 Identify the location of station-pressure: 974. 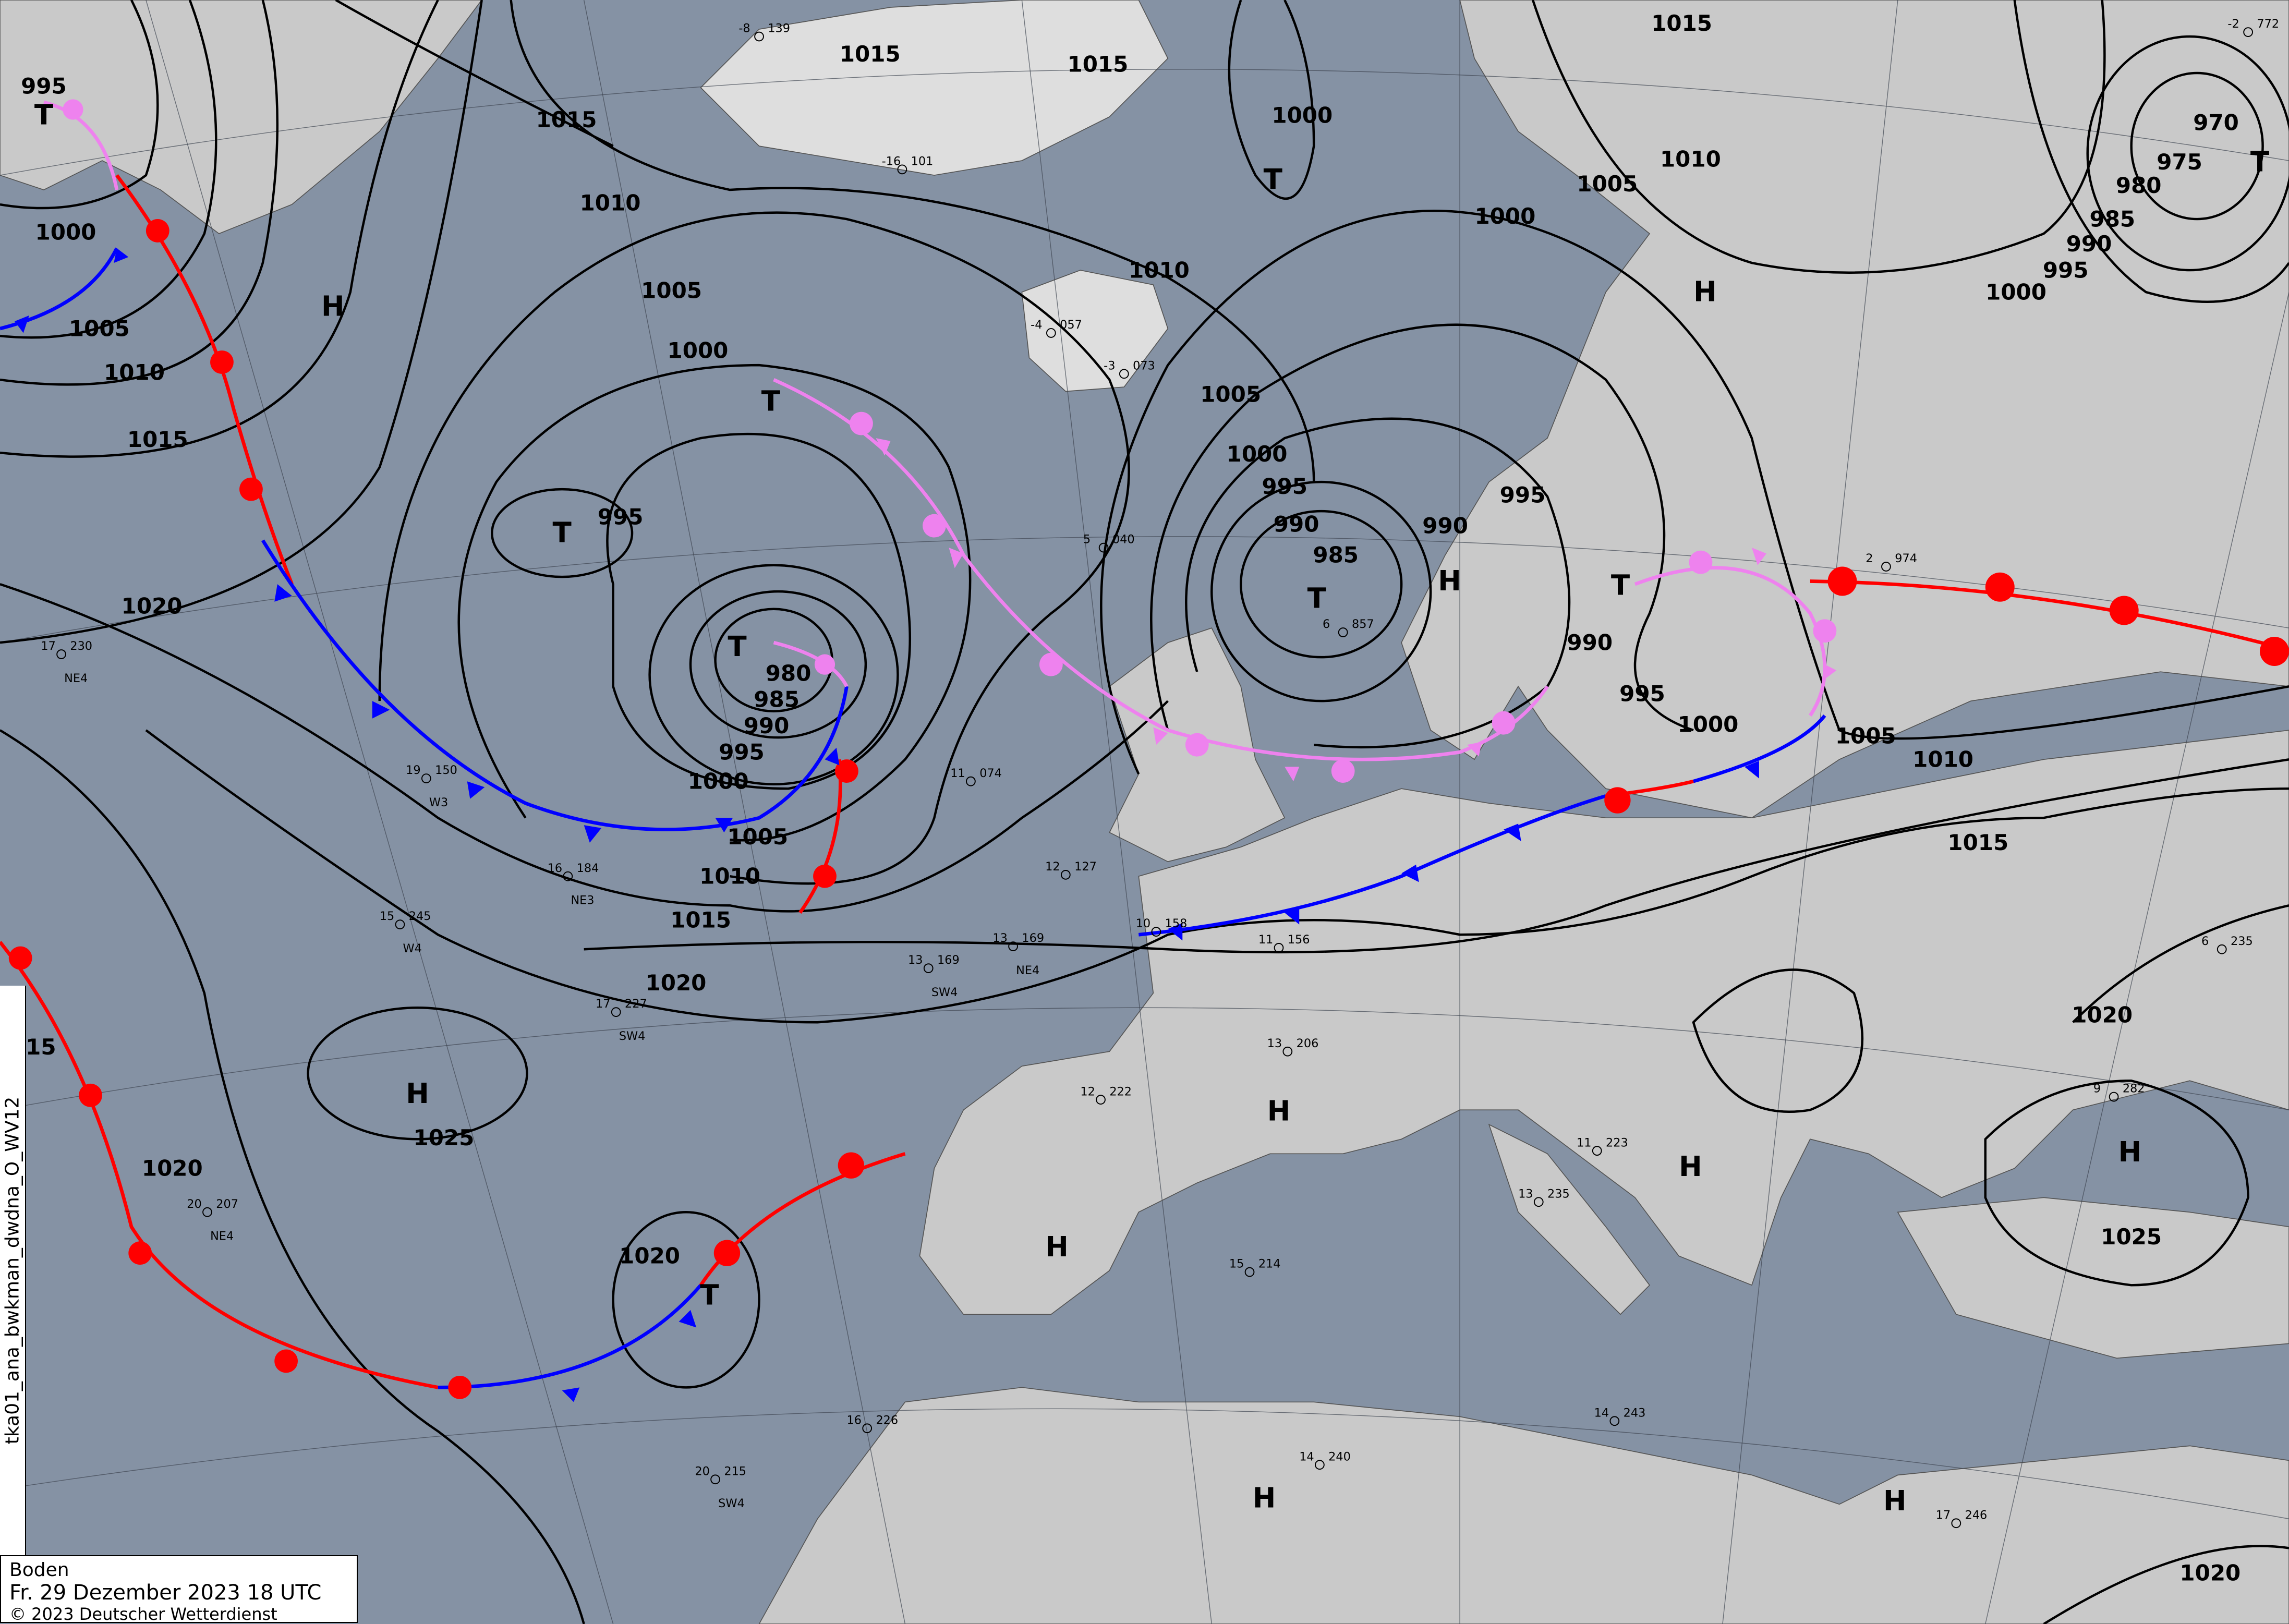
(1906, 558).